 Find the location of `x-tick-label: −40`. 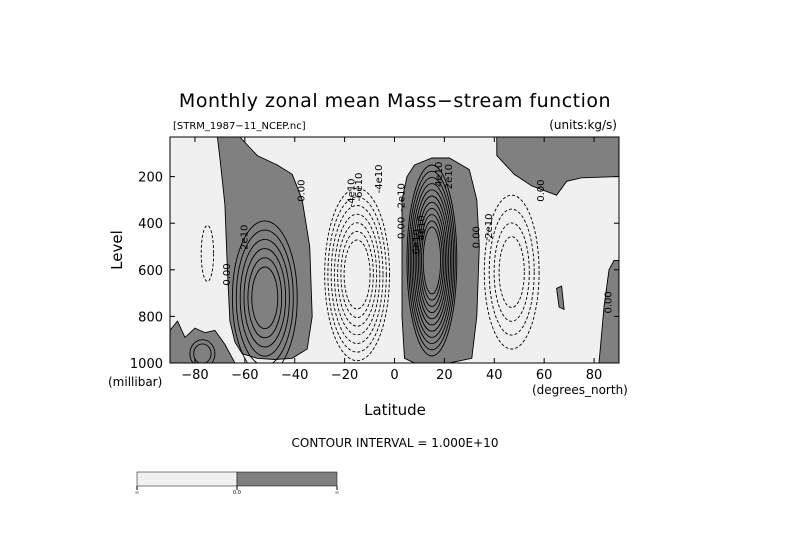

x-tick-label: −40 is located at coordinates (294, 375).